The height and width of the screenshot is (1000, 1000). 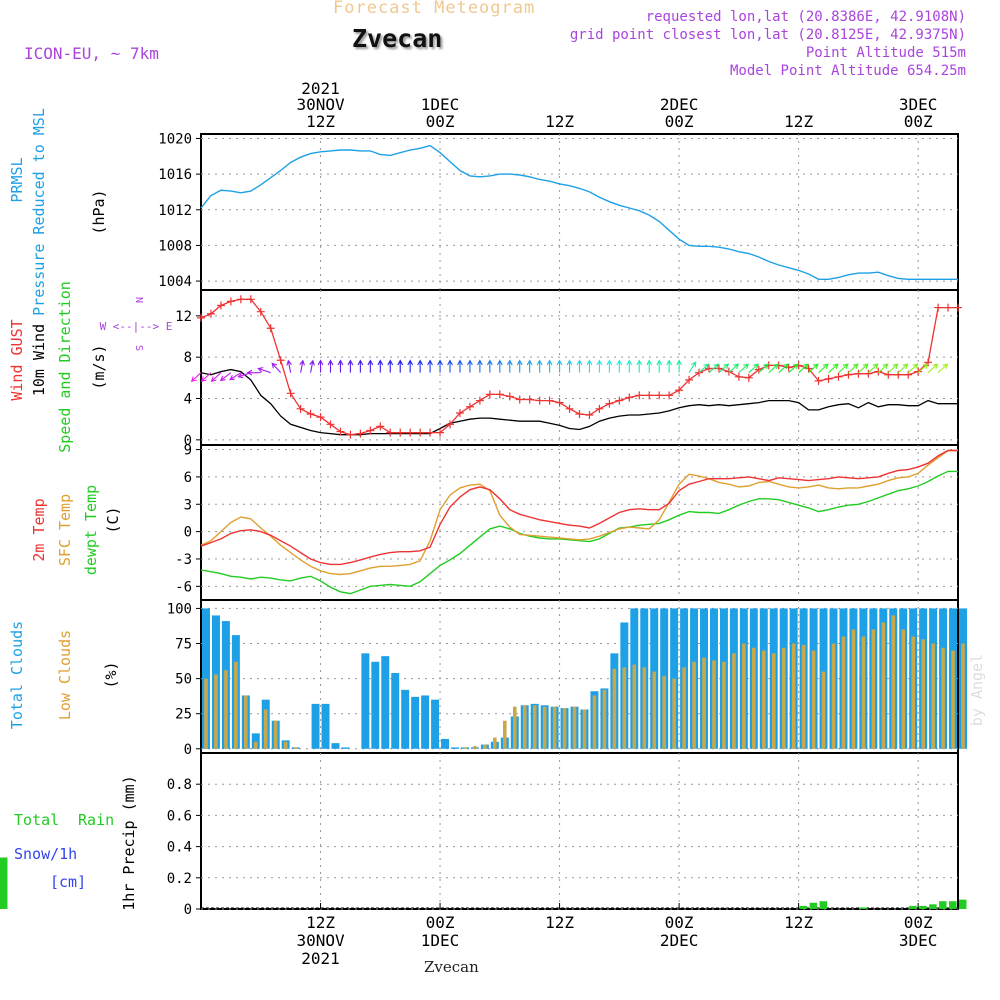 What do you see at coordinates (188, 910) in the screenshot?
I see `precip-ytick-label: 0` at bounding box center [188, 910].